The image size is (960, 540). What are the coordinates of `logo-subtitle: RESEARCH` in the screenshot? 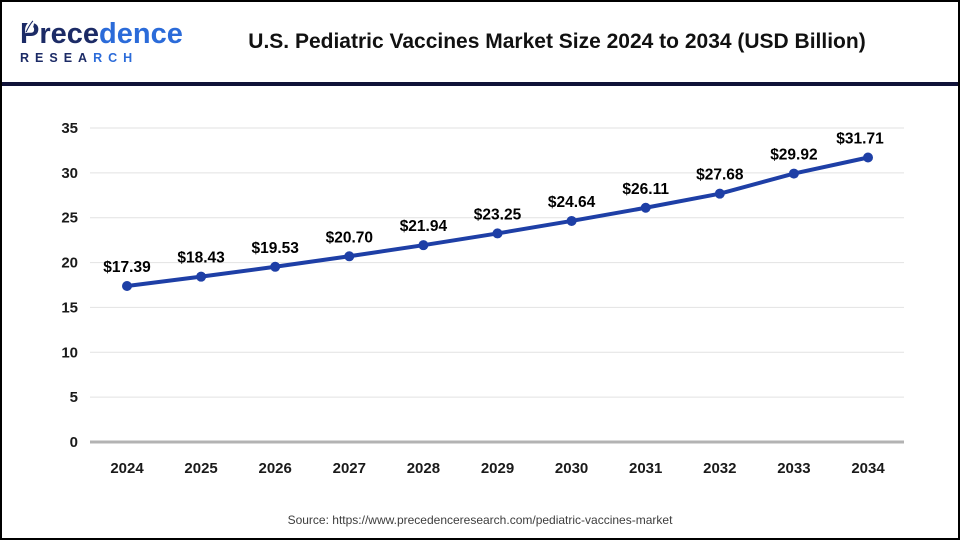 It's located at (100, 58).